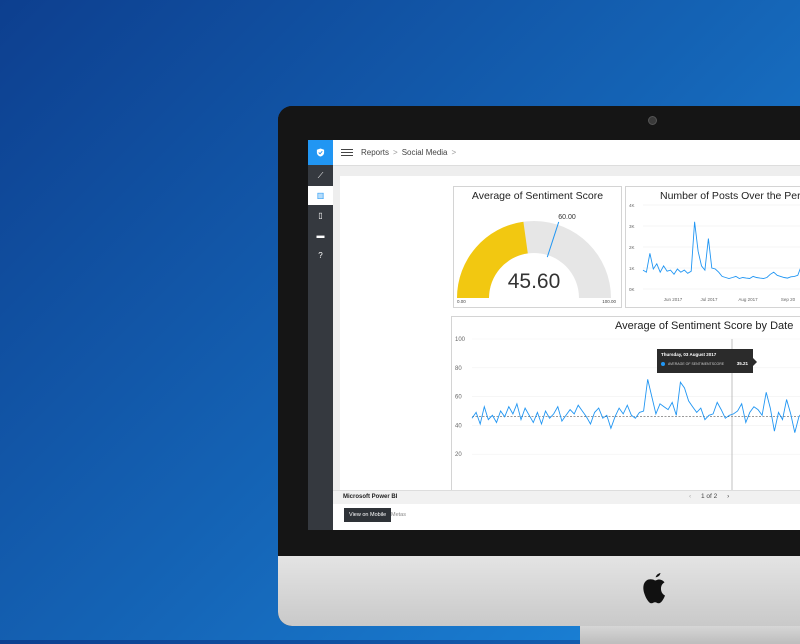 The height and width of the screenshot is (644, 800). I want to click on sidebar: ⟋ ▥ ▯ ▬?, so click(320, 335).